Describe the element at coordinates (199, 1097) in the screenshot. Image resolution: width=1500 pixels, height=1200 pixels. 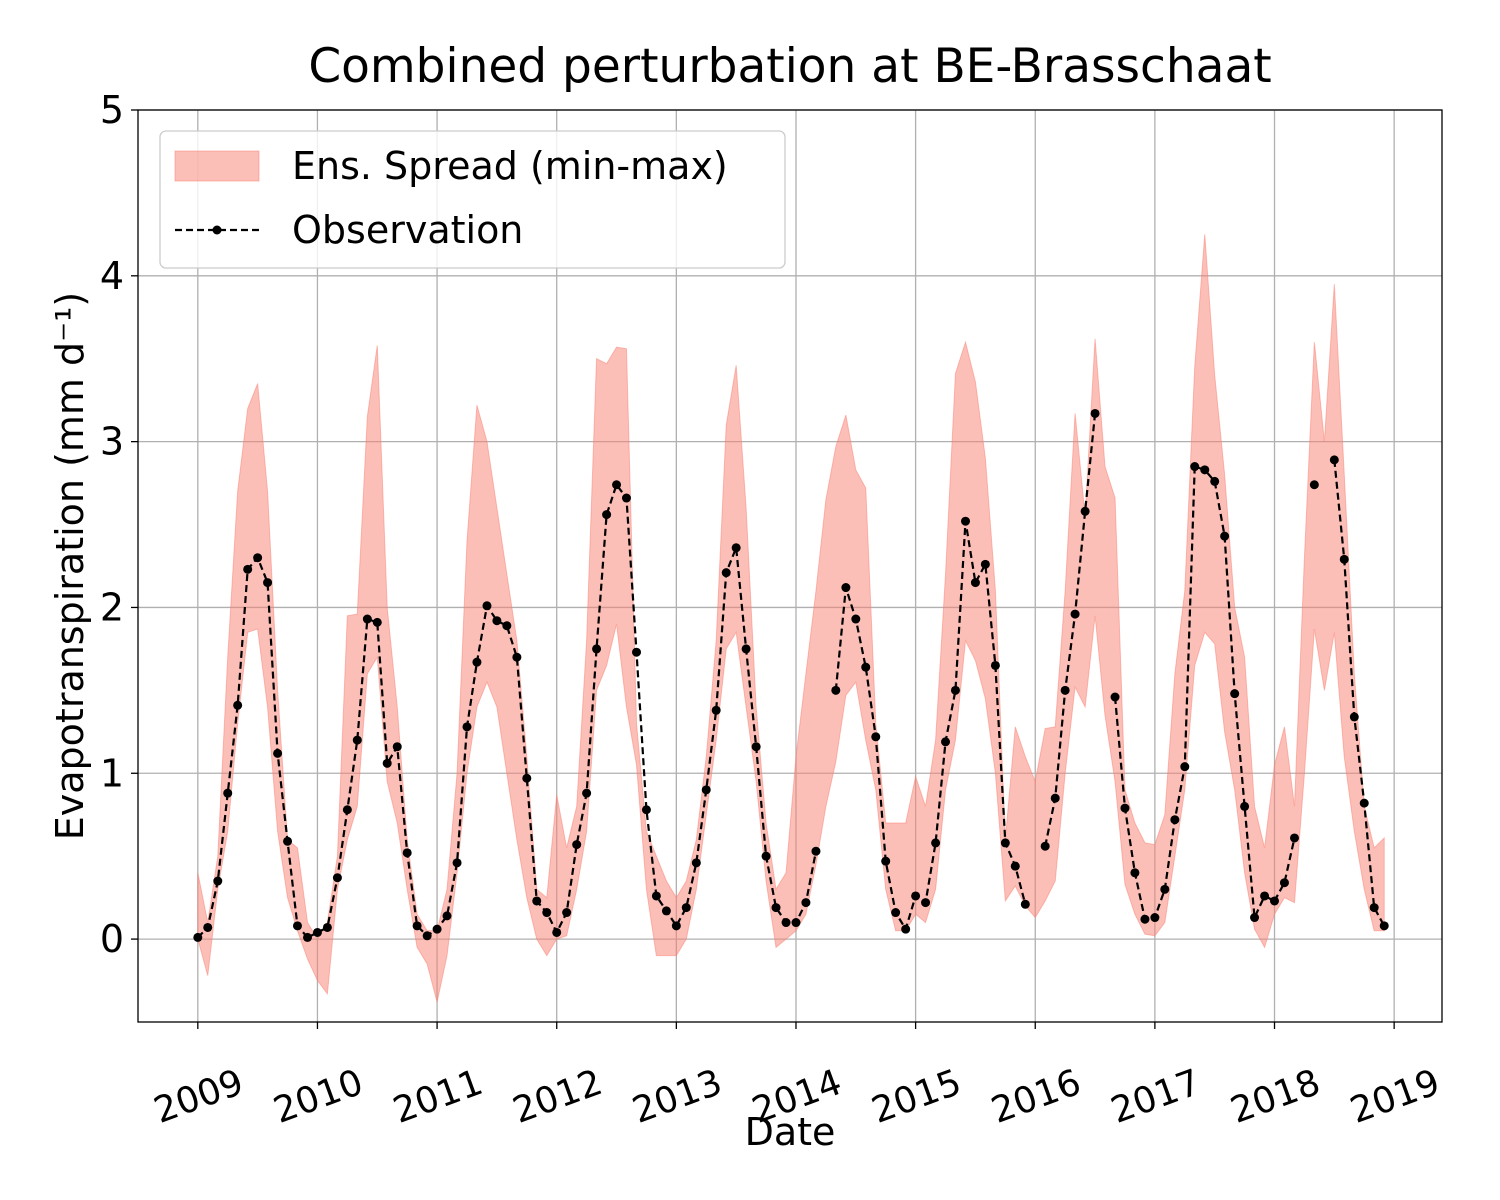
I see `x-tick-label: 2009` at that location.